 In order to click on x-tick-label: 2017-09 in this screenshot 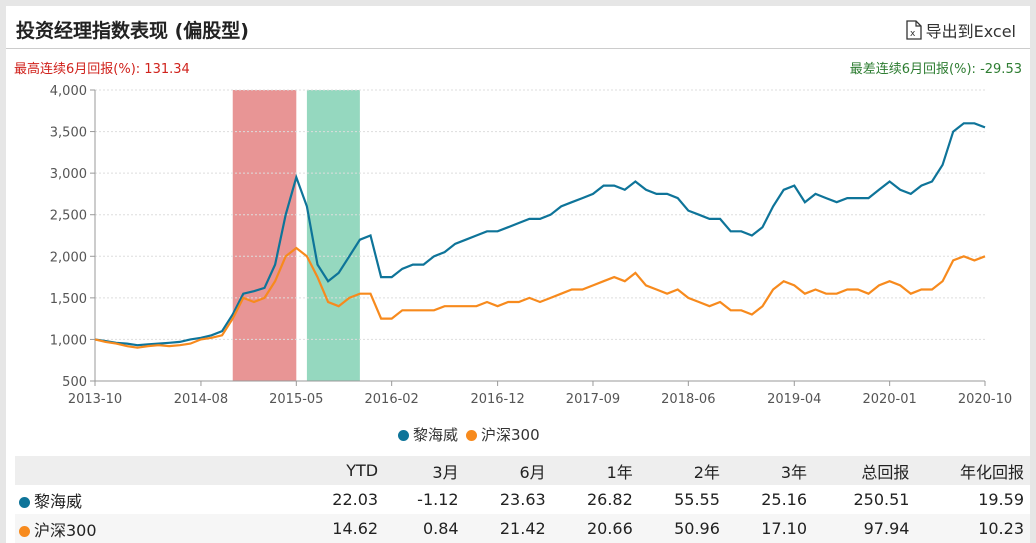, I will do `click(593, 399)`.